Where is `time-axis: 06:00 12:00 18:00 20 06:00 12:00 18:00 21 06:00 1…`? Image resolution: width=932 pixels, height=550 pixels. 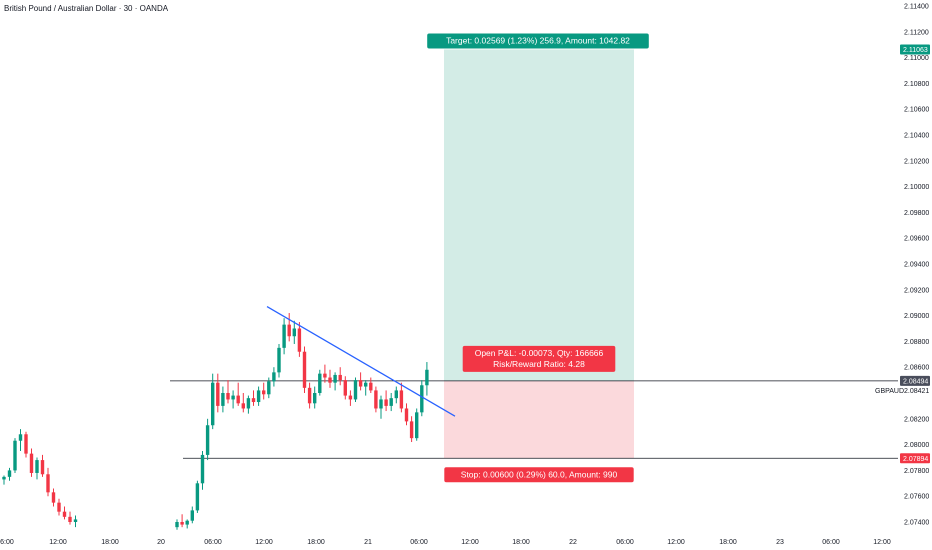 time-axis: 06:00 12:00 18:00 20 06:00 12:00 18:00 21 06:00 1… is located at coordinates (445, 542).